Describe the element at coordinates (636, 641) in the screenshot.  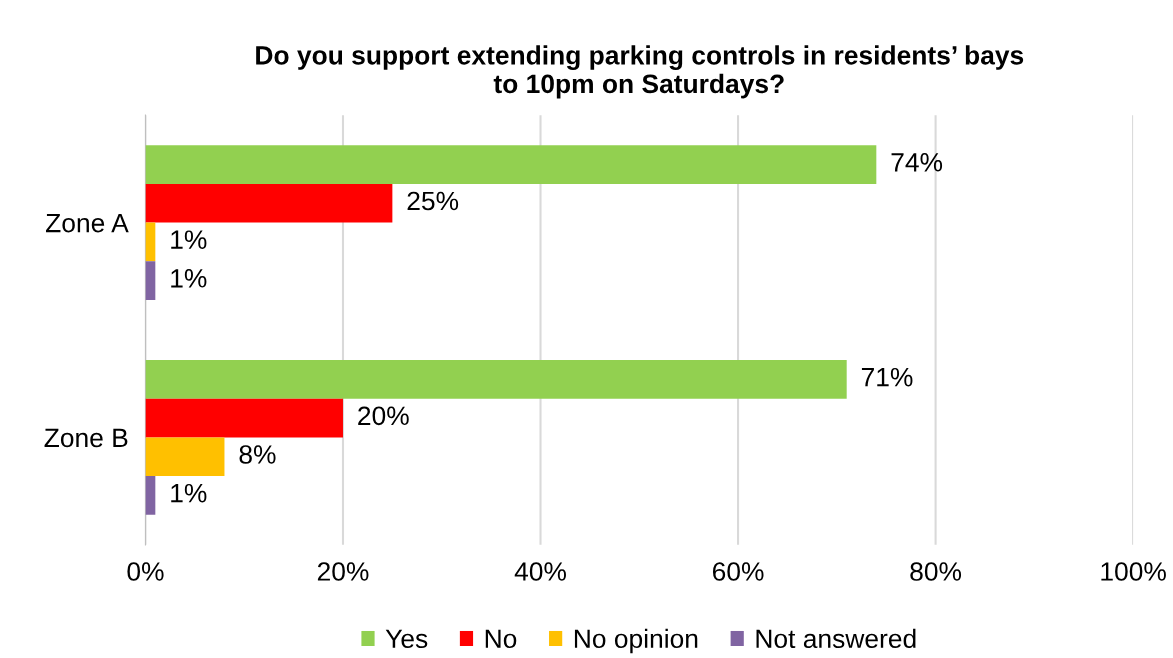
I see `legend-label: No opinion` at that location.